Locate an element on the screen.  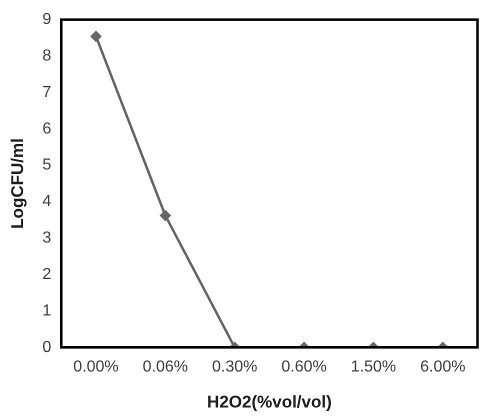
y-tick-label: 0 is located at coordinates (47, 347).